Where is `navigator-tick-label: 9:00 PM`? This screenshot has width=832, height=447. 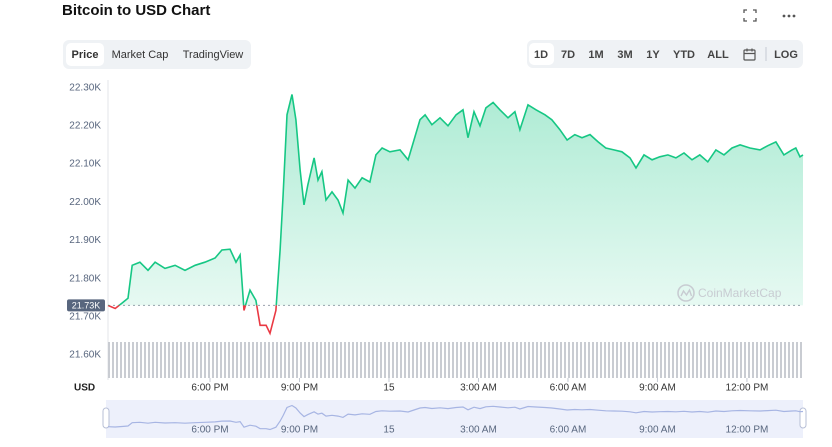 navigator-tick-label: 9:00 PM is located at coordinates (299, 430).